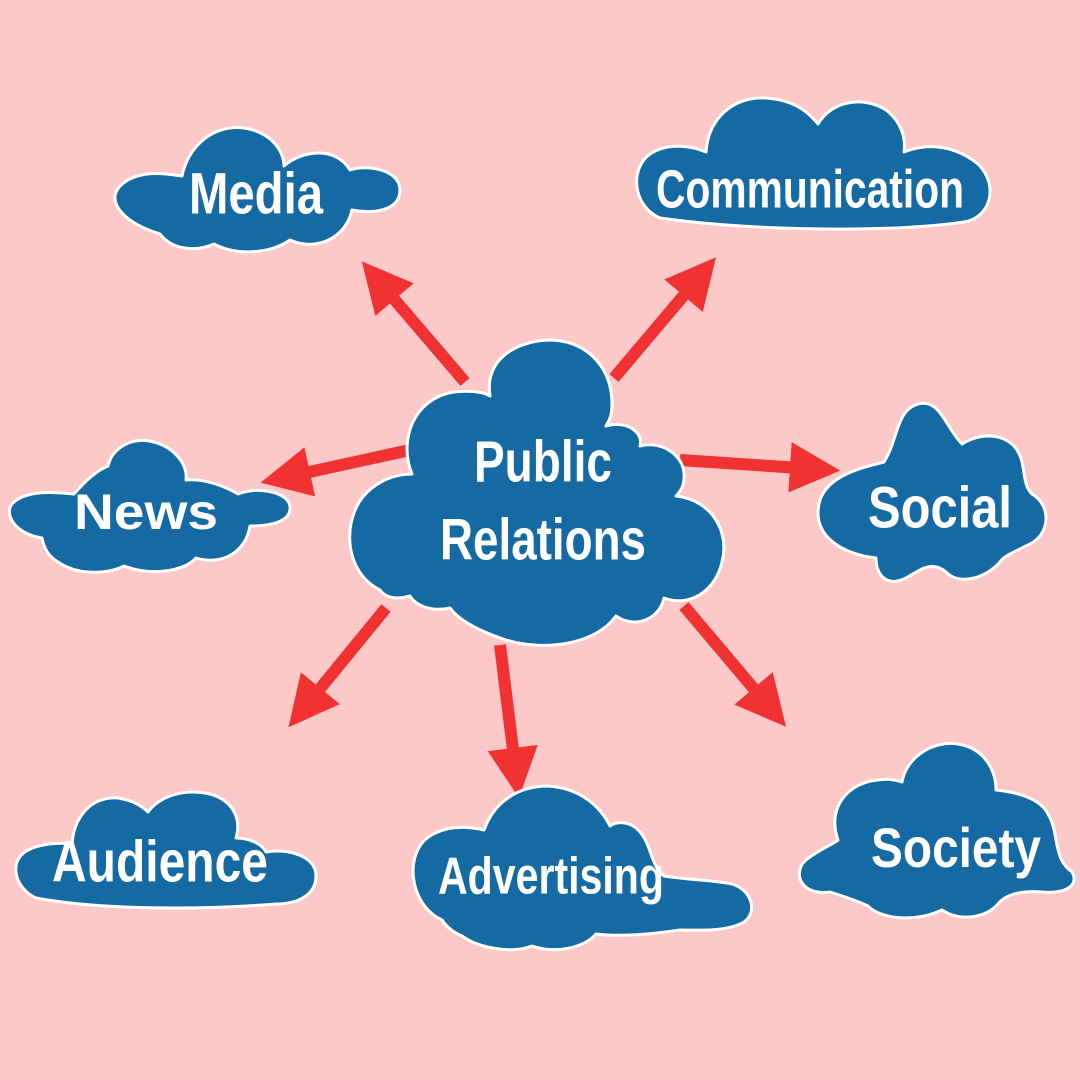 Image resolution: width=1080 pixels, height=1080 pixels. What do you see at coordinates (543, 461) in the screenshot?
I see `center-label-line1: Public` at bounding box center [543, 461].